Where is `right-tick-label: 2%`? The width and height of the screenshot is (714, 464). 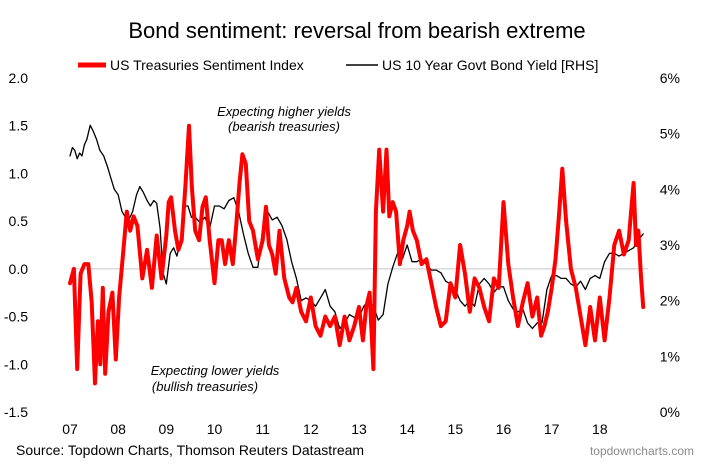 right-tick-label: 2% is located at coordinates (670, 301).